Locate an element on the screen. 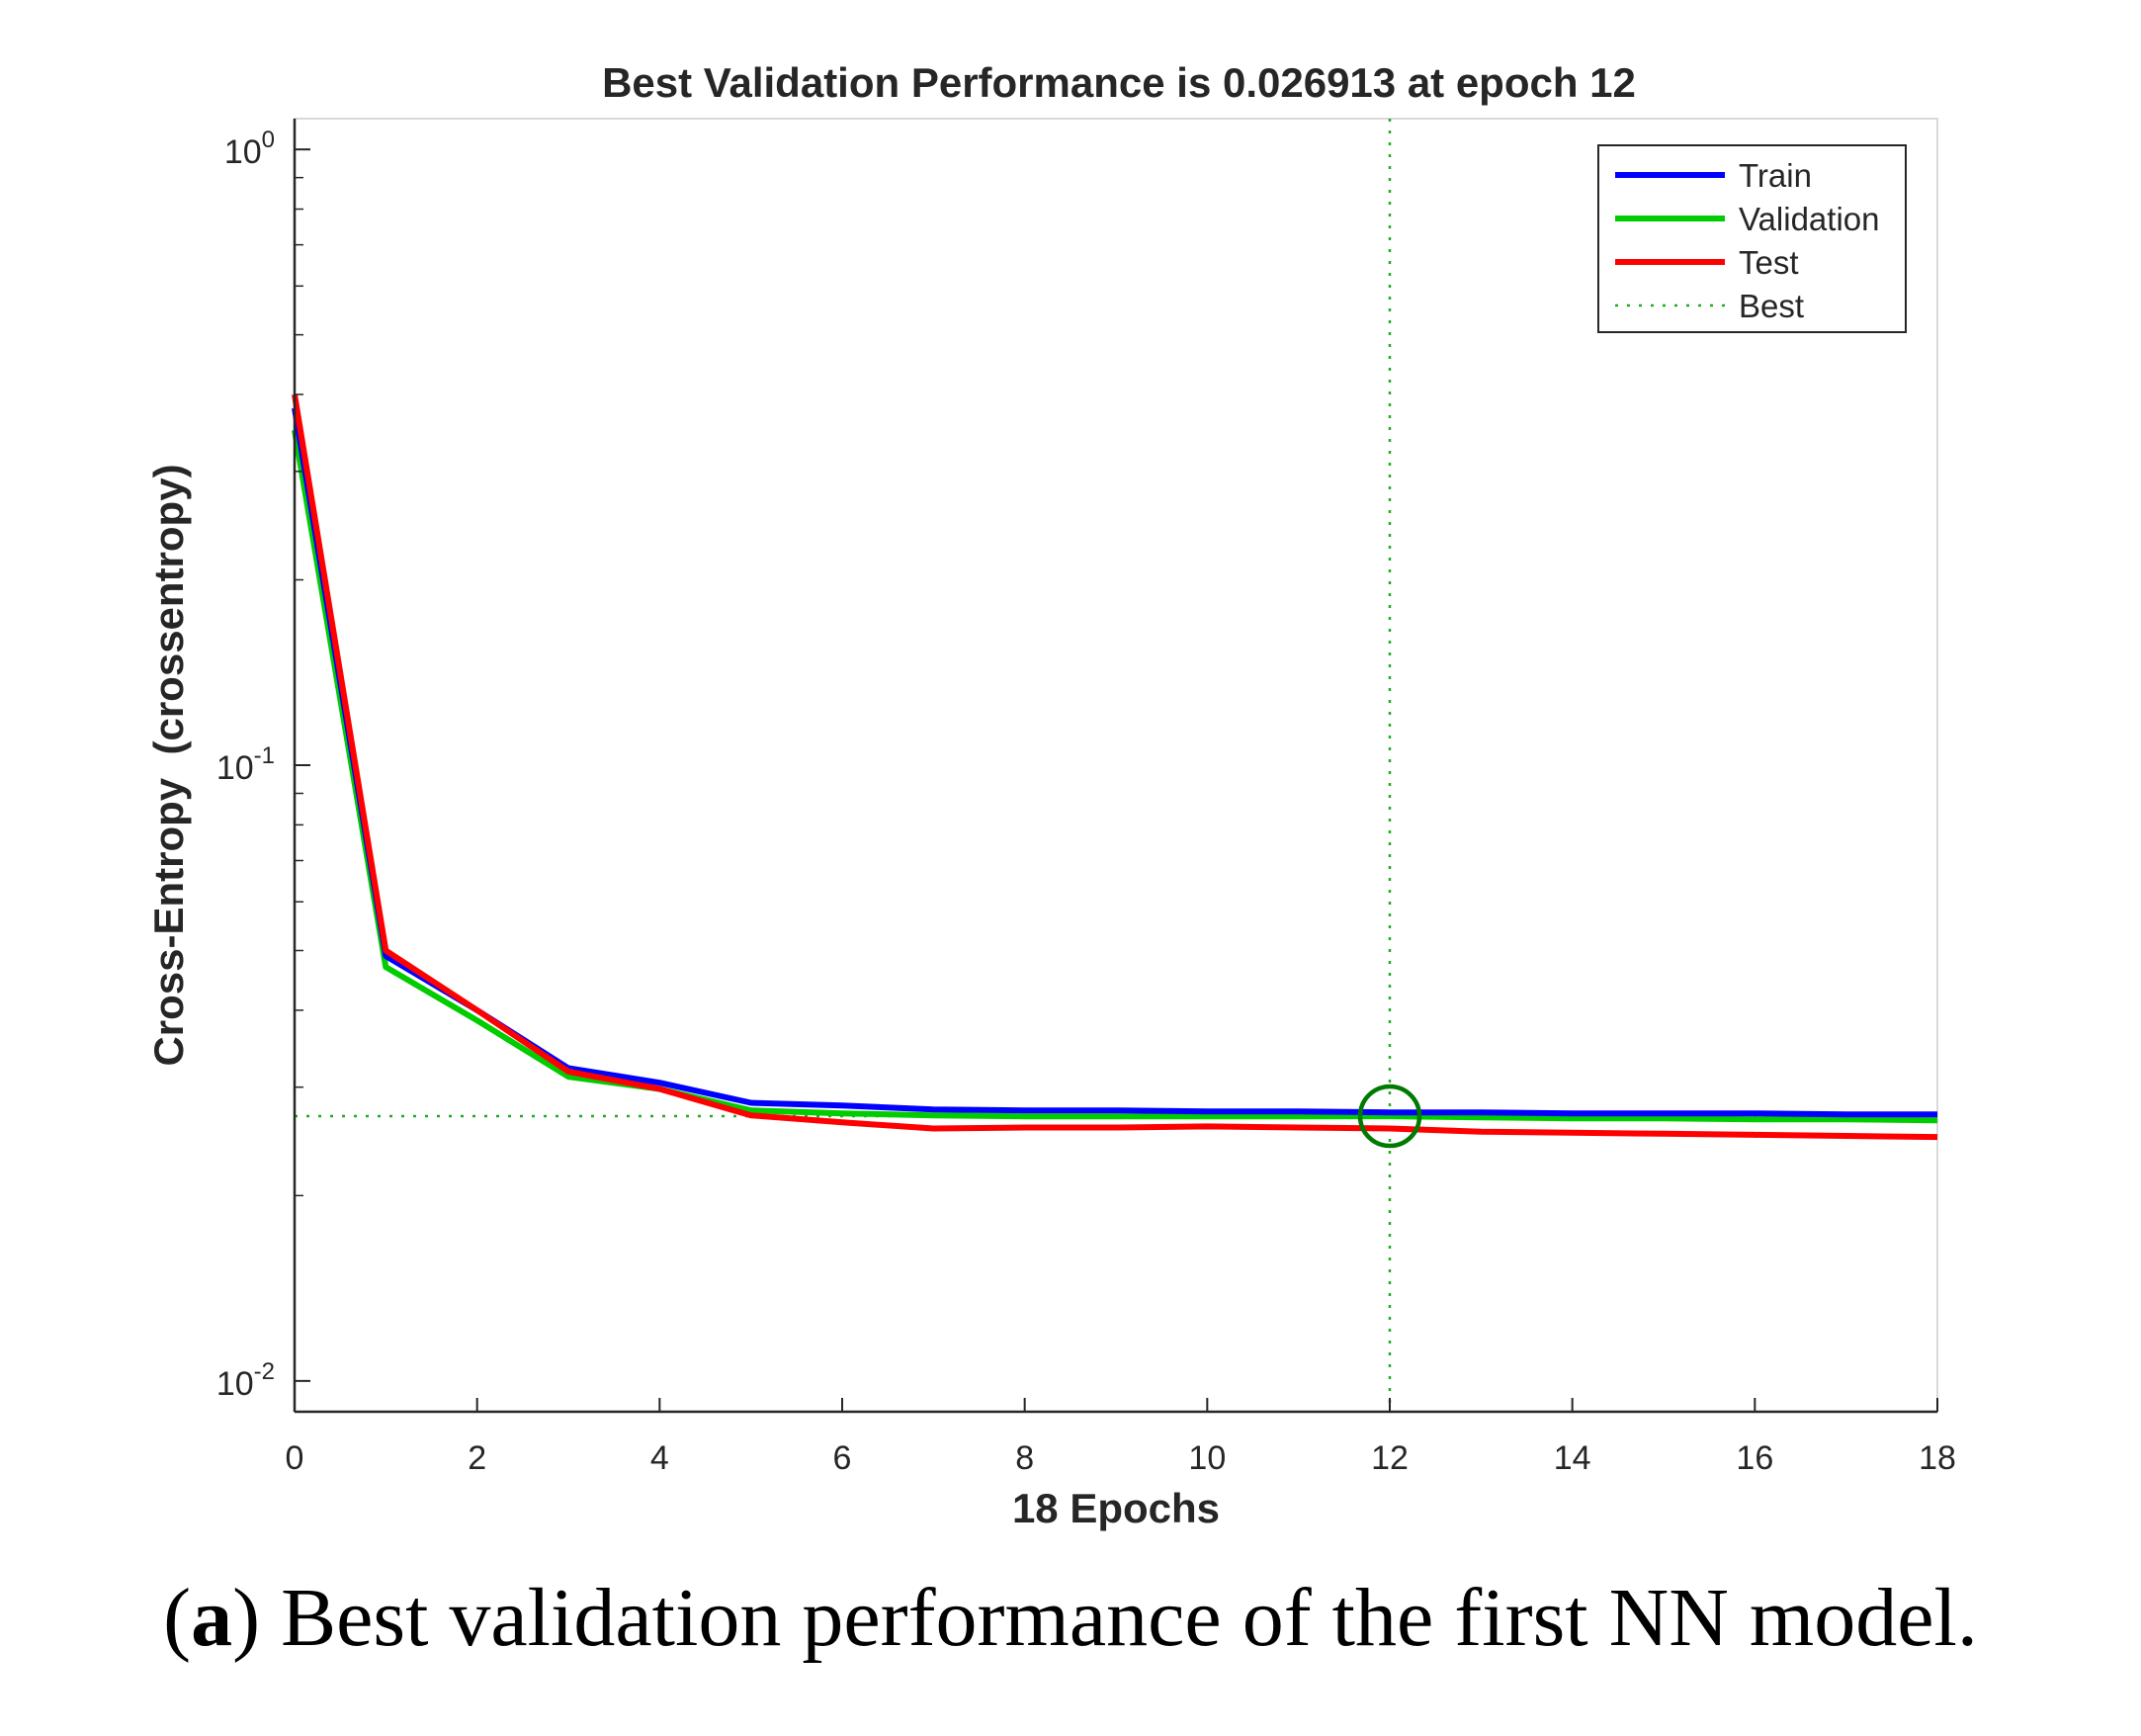 Image resolution: width=2141 pixels, height=1736 pixels. y-ticks: 10⁰ 10⁻¹ 10⁻² is located at coordinates (263, 765).